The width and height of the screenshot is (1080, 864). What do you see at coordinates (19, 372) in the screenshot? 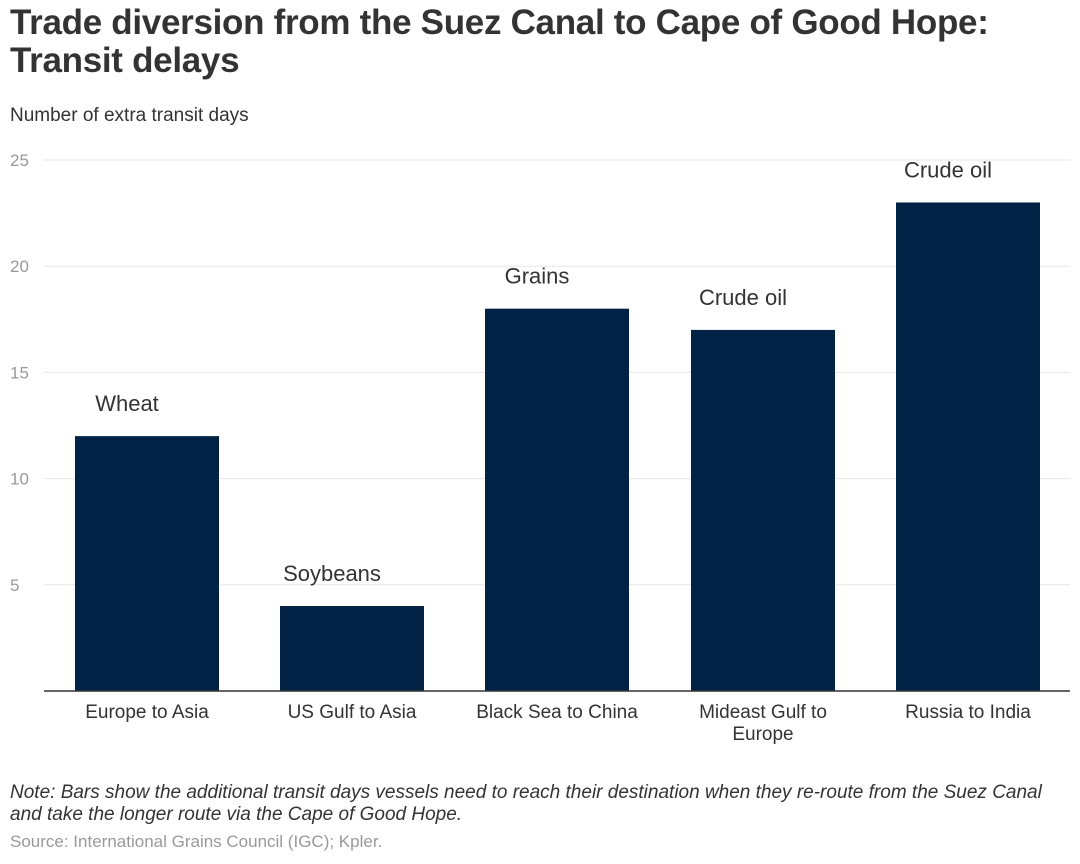
I see `y-tick-label: 15` at bounding box center [19, 372].